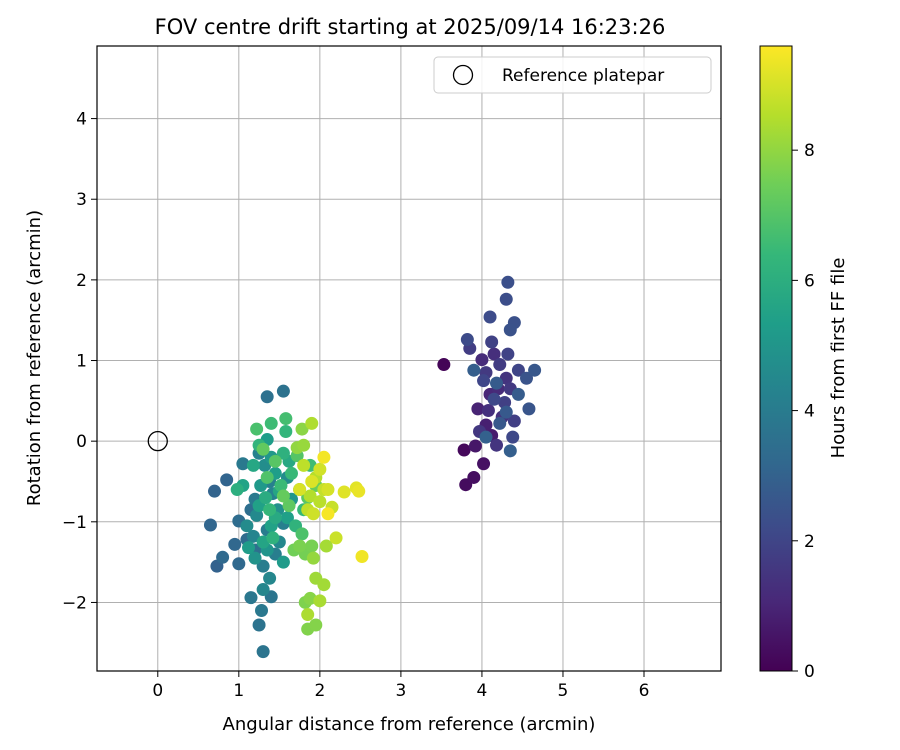 The width and height of the screenshot is (900, 750). I want to click on colorbar-ticks: 0 2 4 6 8, so click(803, 411).